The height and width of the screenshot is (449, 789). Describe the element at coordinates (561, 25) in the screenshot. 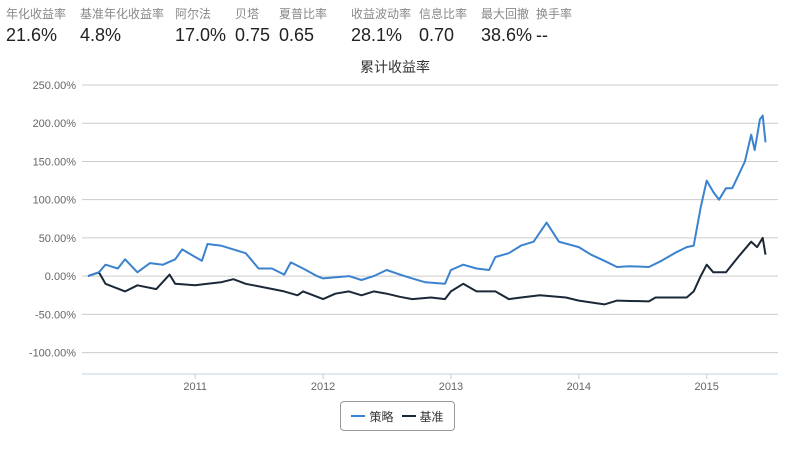

I see `stat-item: 换手率 --` at that location.